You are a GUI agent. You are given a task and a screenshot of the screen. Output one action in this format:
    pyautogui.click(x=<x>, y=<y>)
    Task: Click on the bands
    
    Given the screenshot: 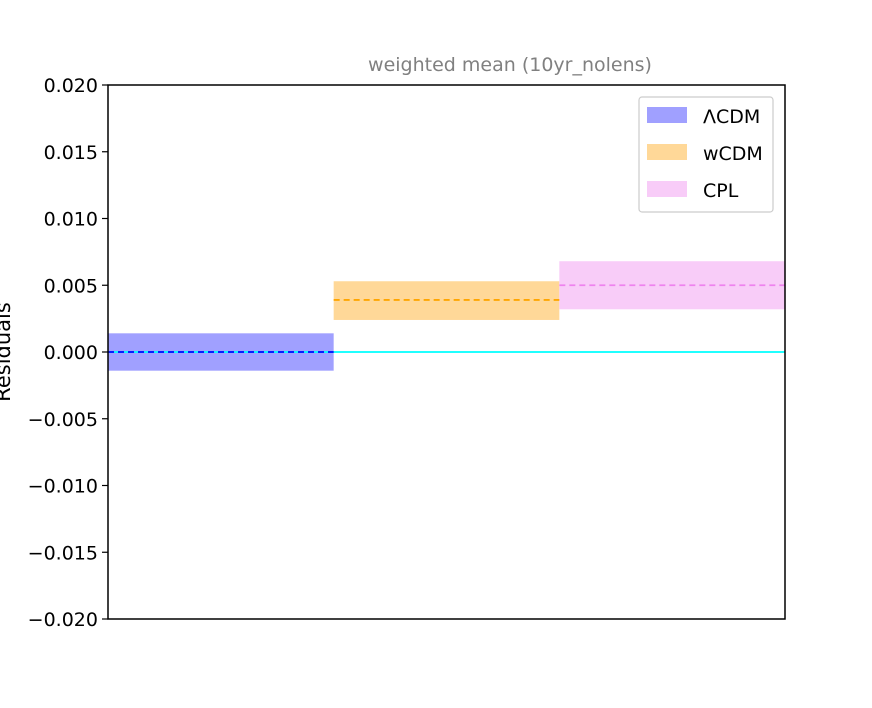 What is the action you would take?
    pyautogui.click(x=446, y=316)
    